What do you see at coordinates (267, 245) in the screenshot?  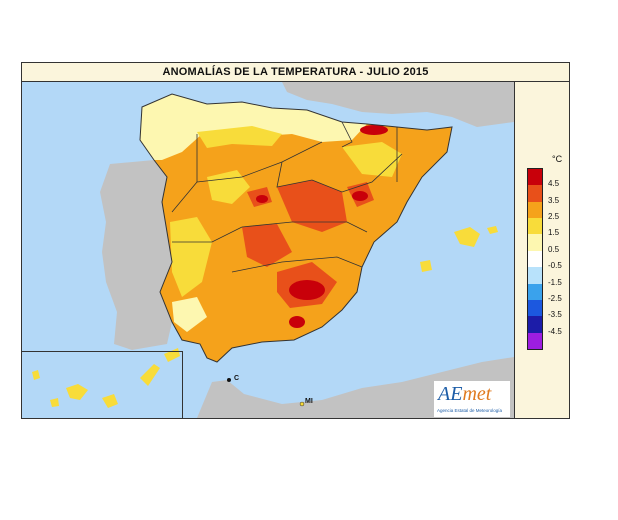 I see `hot-zone-south-center` at bounding box center [267, 245].